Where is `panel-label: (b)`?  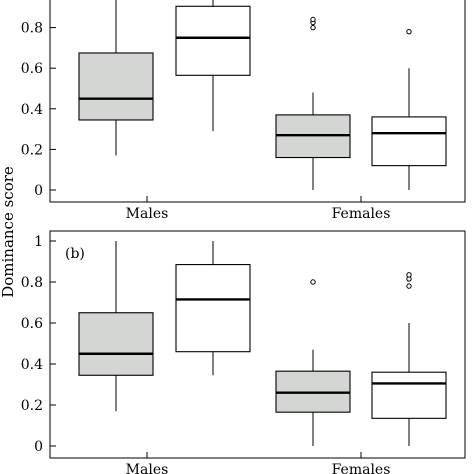 panel-label: (b) is located at coordinates (75, 254).